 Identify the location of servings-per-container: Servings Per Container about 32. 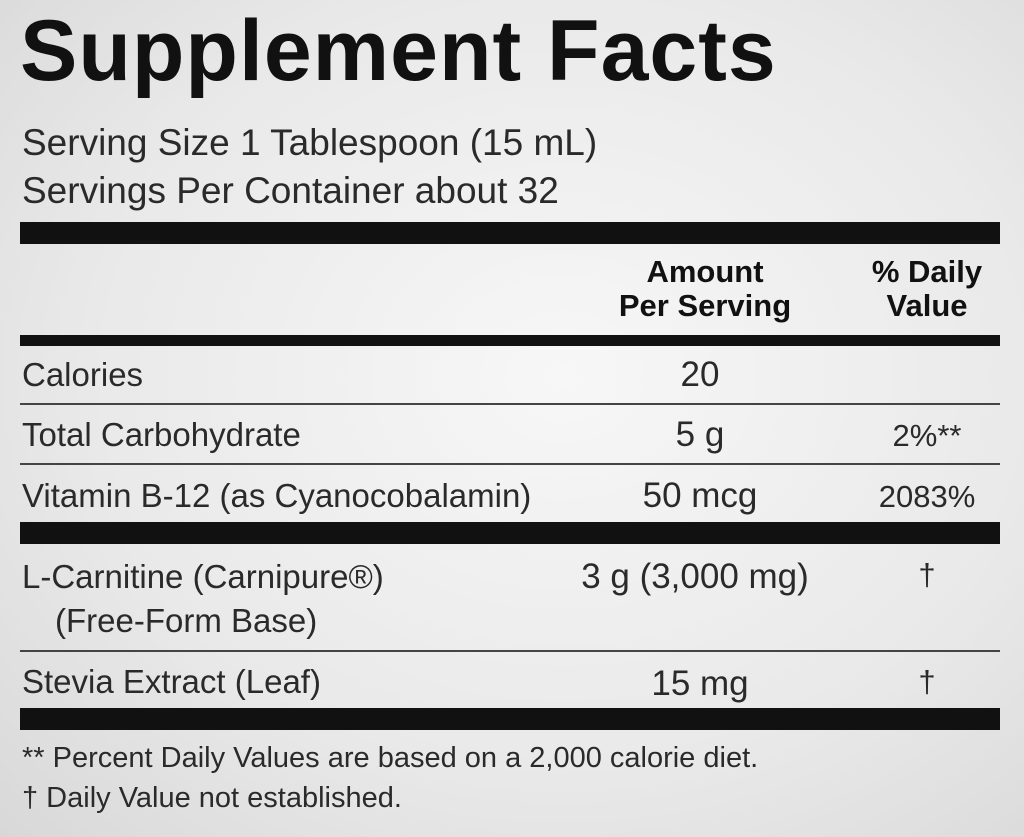
(290, 190).